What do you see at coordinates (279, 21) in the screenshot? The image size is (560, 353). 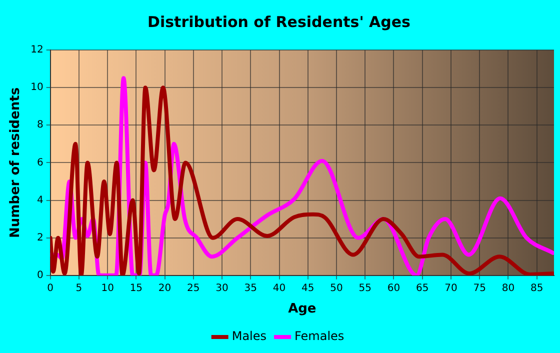 I see `chart-title: Distribution of Residents' Ages` at bounding box center [279, 21].